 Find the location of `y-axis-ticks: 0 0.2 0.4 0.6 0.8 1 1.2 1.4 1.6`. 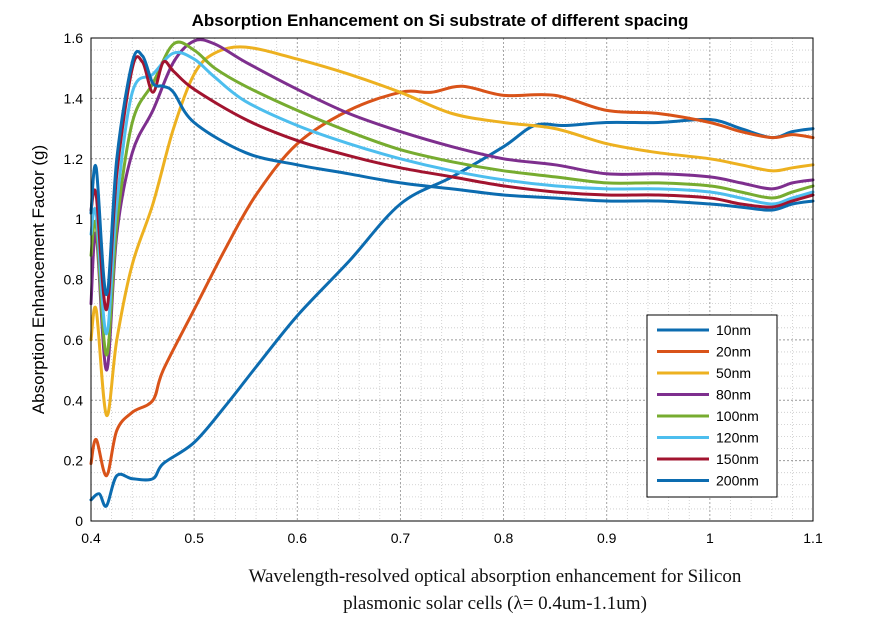

y-axis-ticks: 0 0.2 0.4 0.6 0.8 1 1.2 1.4 1.6 is located at coordinates (74, 279).